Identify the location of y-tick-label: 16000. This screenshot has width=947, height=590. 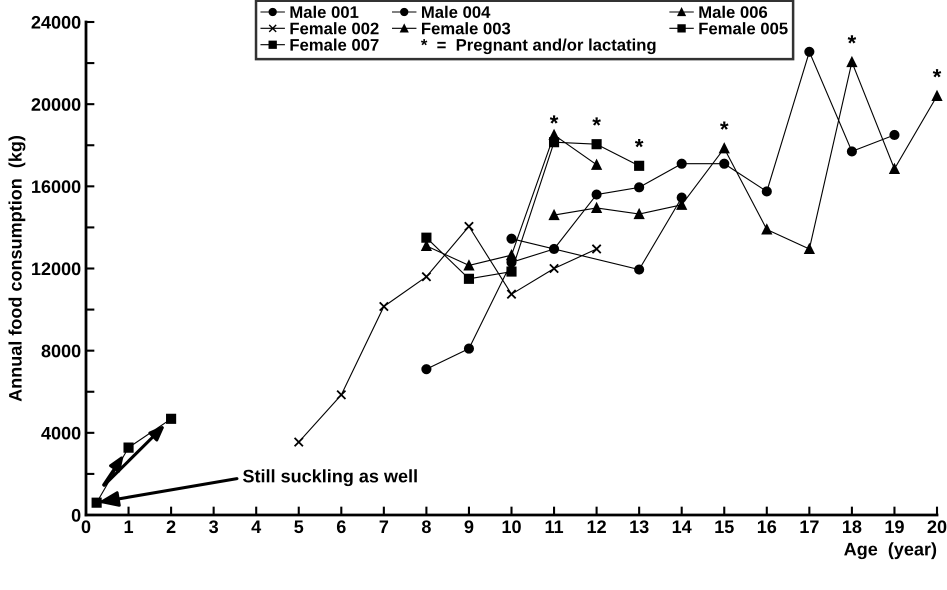
(56, 187).